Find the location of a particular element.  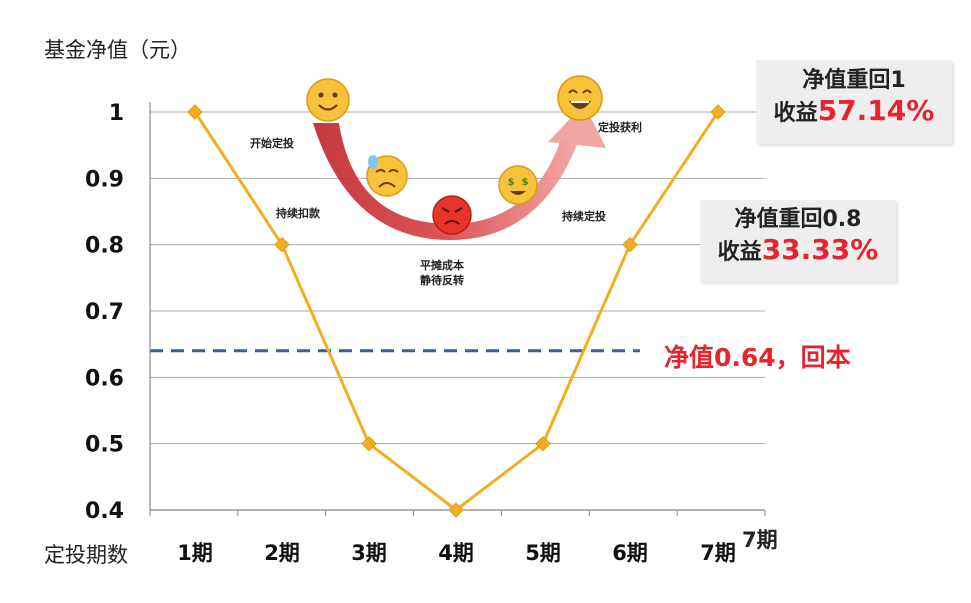

callout-2-line1: 净值重回0.8 is located at coordinates (798, 219).